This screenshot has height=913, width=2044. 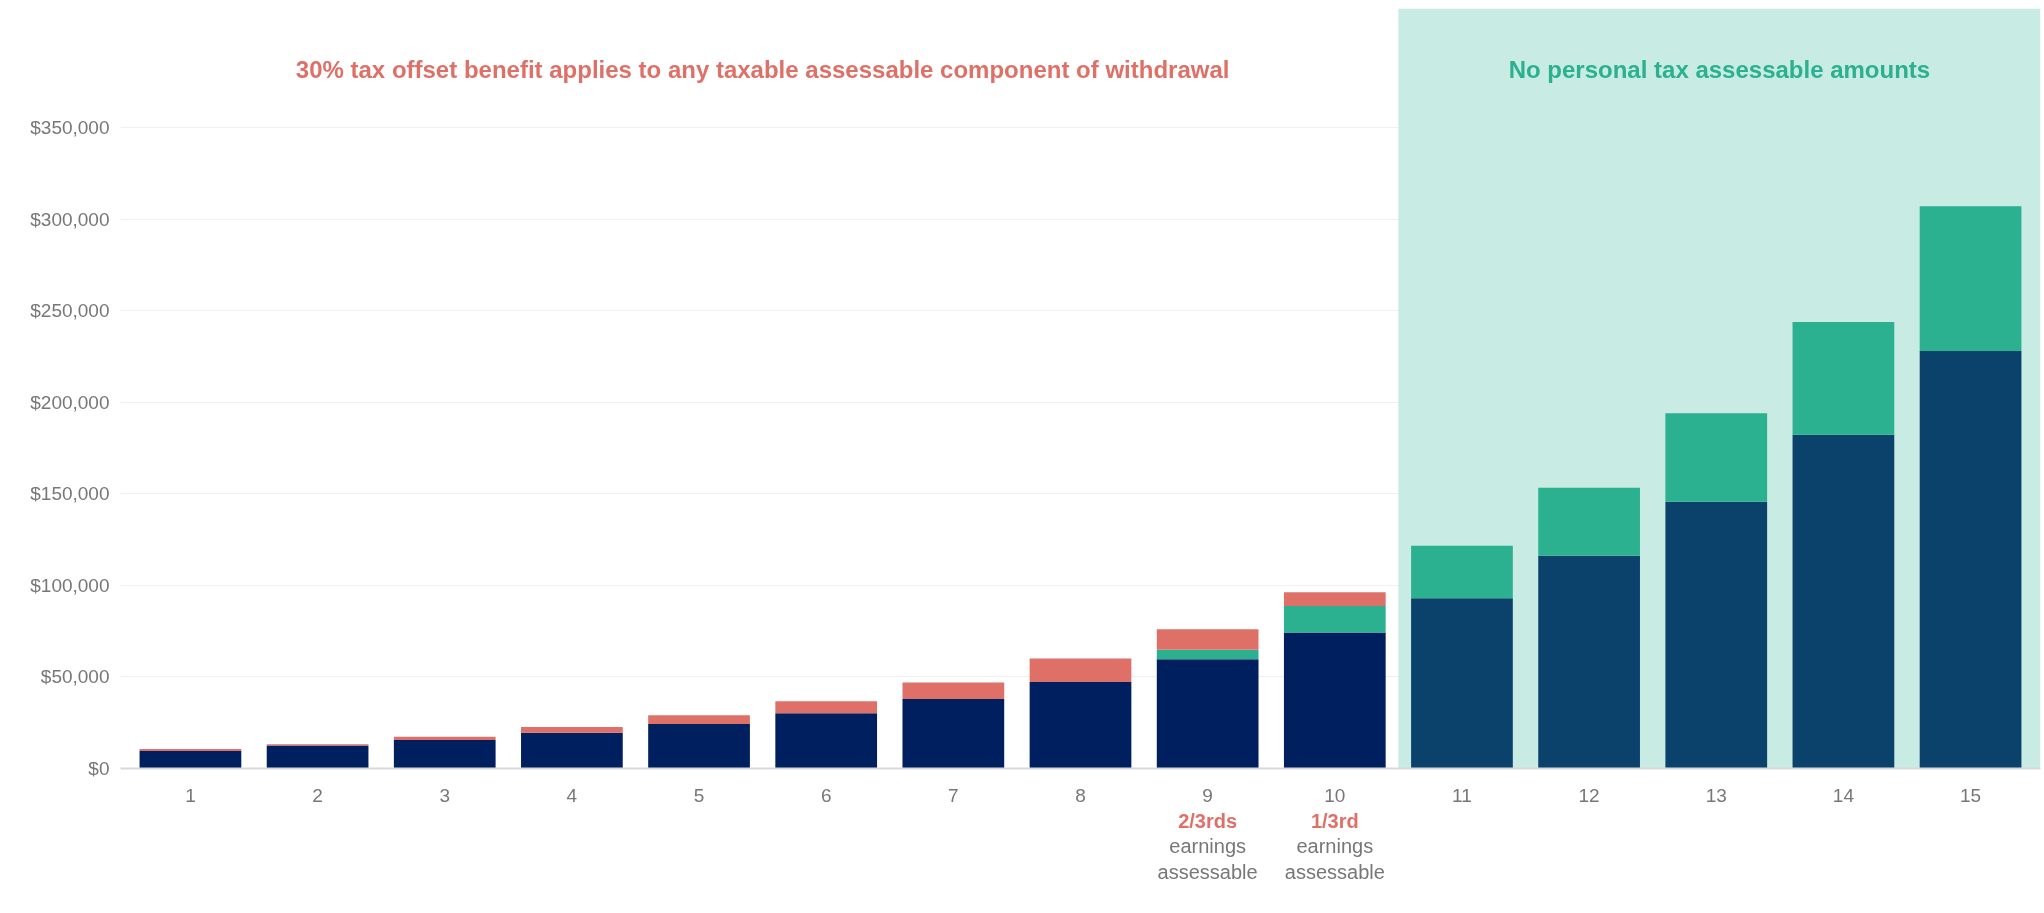 I want to click on x-tick-label: 9, so click(x=1207, y=795).